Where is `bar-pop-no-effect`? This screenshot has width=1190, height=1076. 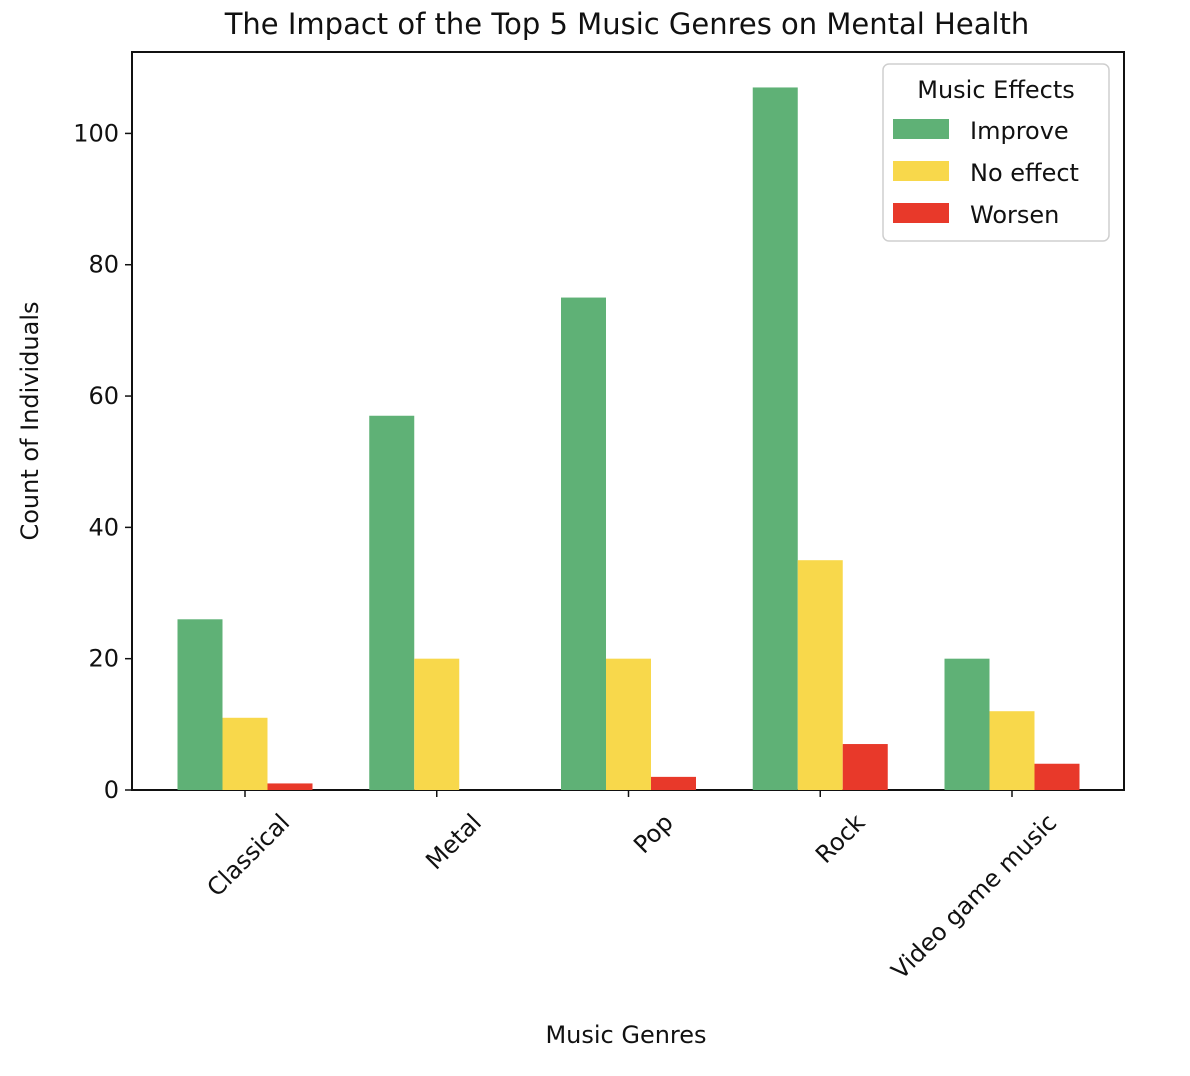
bar-pop-no-effect is located at coordinates (628, 724).